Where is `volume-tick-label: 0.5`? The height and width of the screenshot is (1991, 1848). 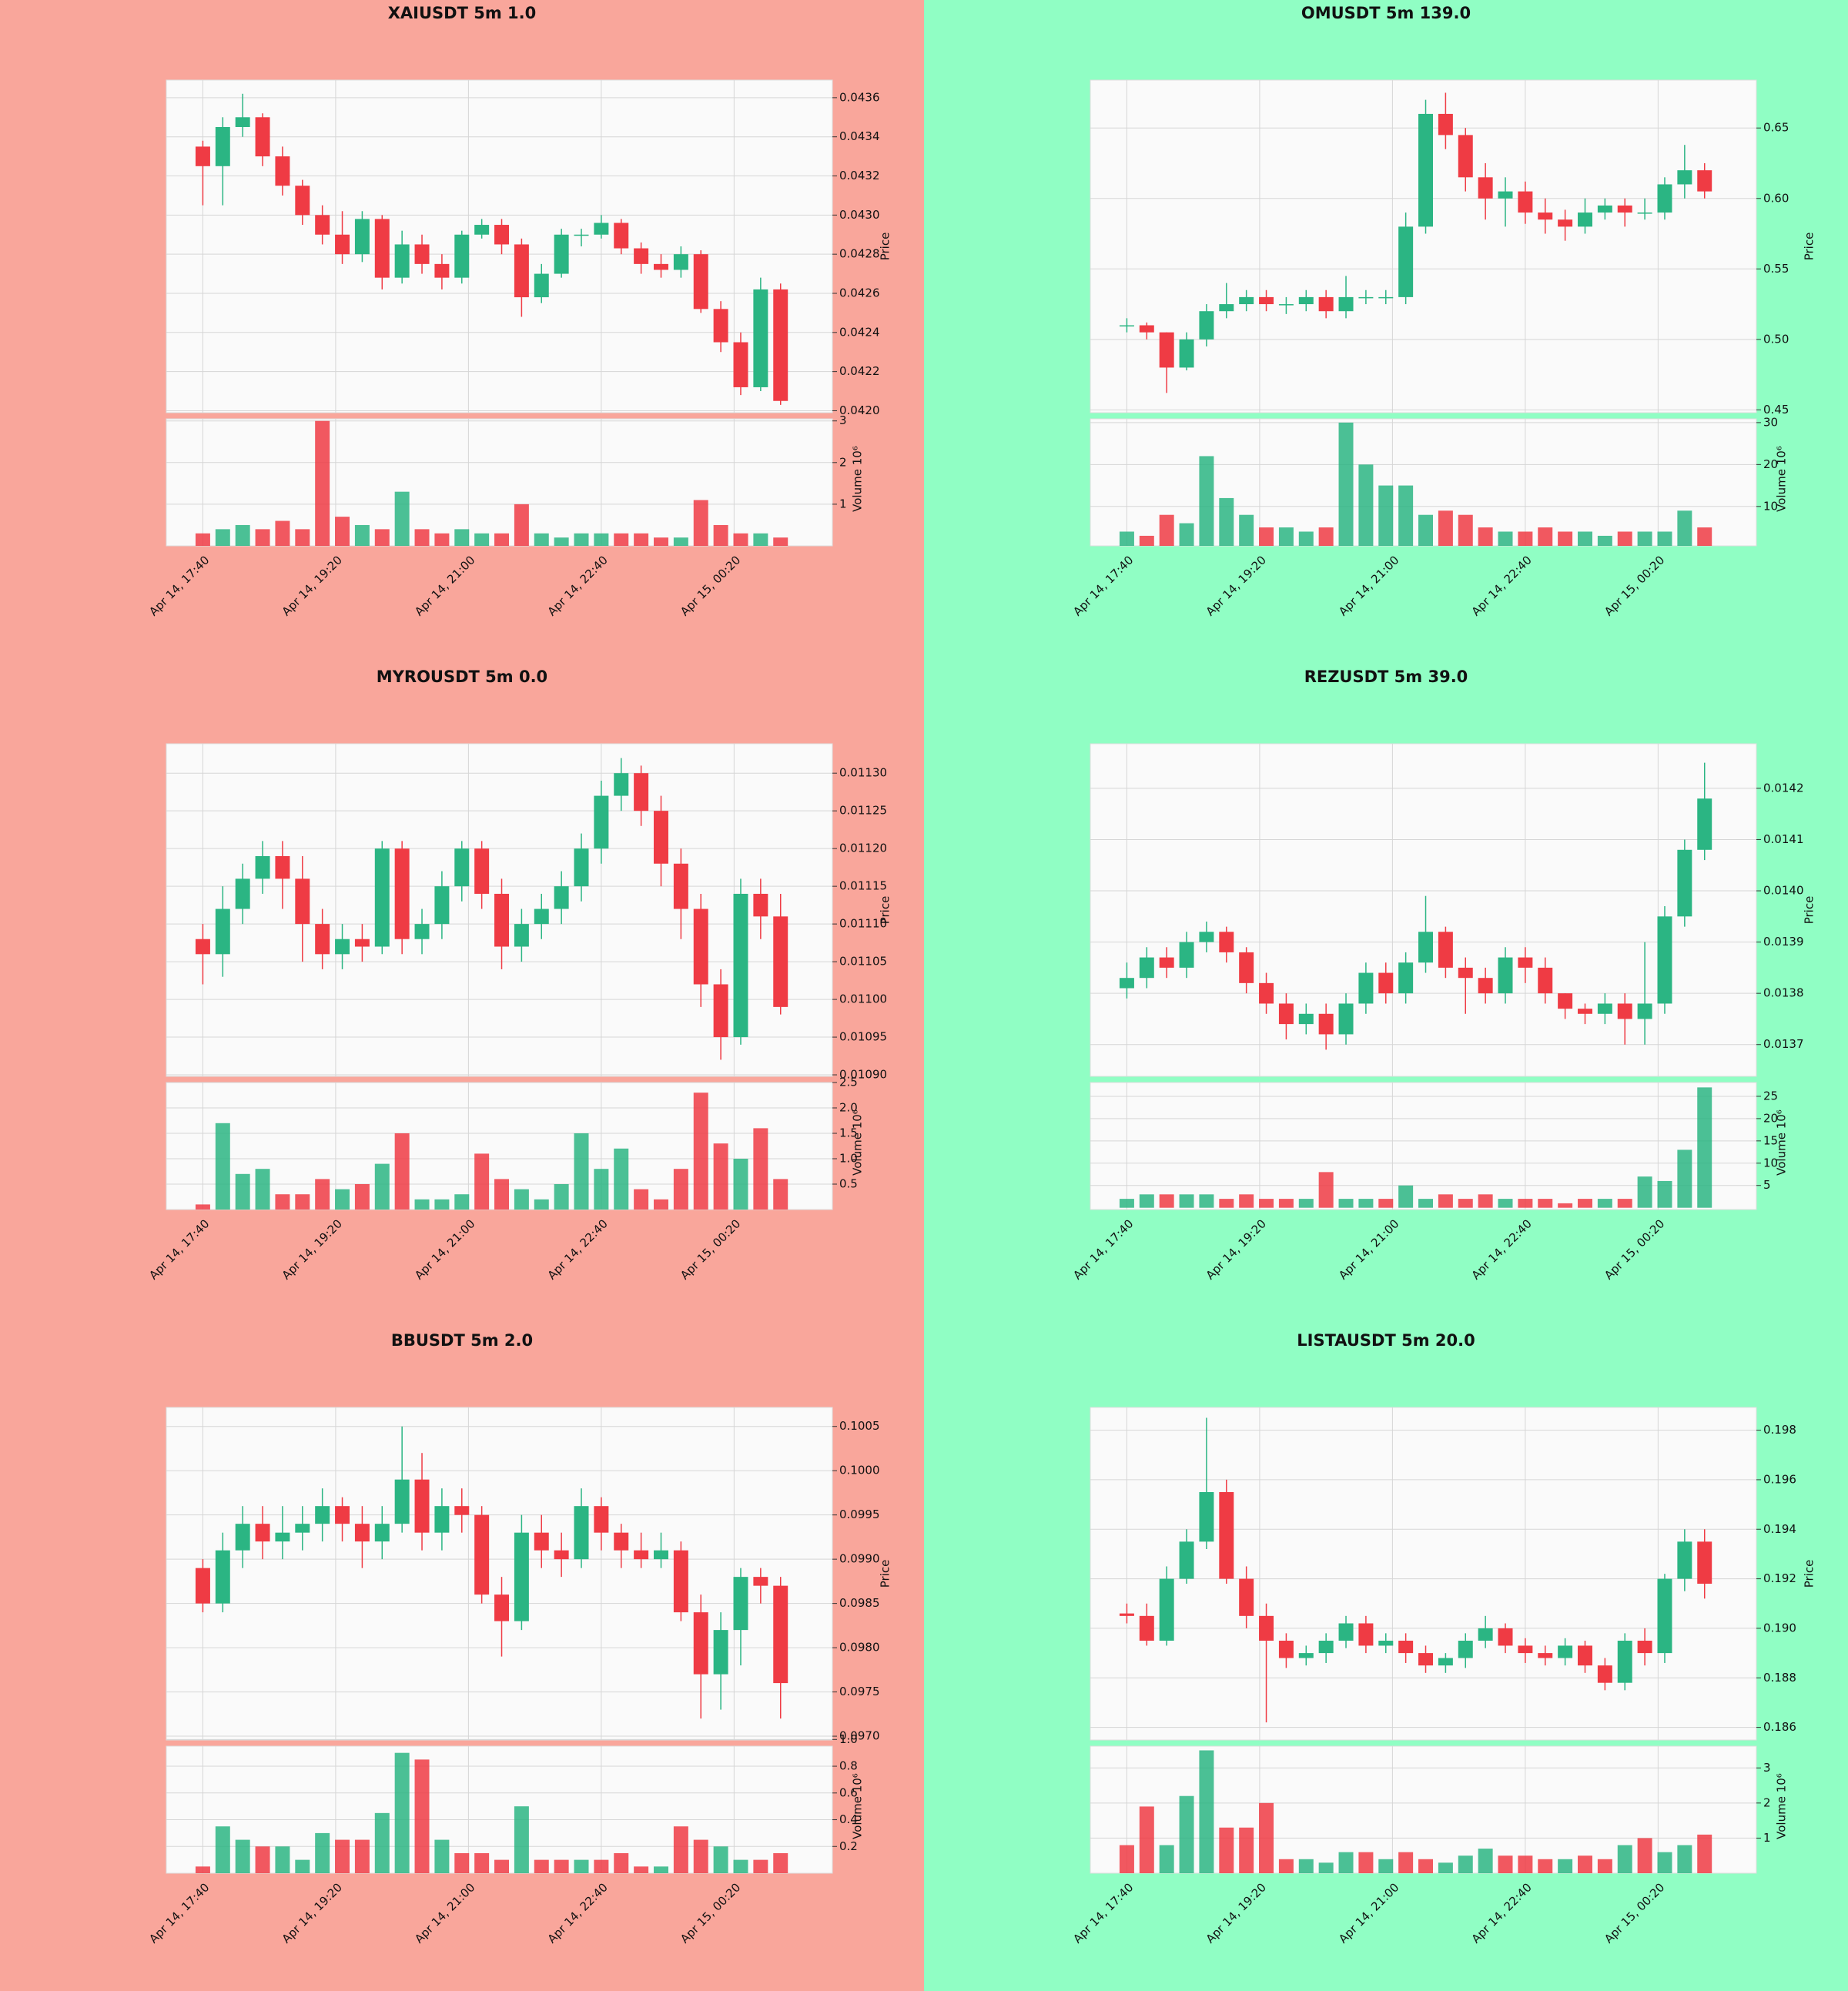 volume-tick-label: 0.5 is located at coordinates (848, 1184).